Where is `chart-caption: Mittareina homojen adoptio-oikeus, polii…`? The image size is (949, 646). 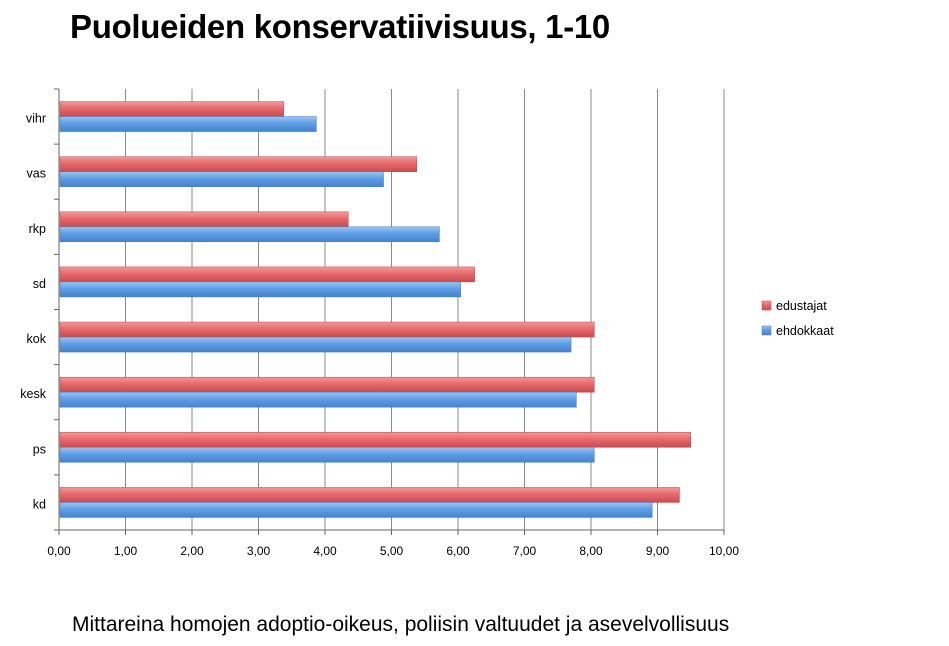
chart-caption: Mittareina homojen adoptio-oikeus, polii… is located at coordinates (401, 624).